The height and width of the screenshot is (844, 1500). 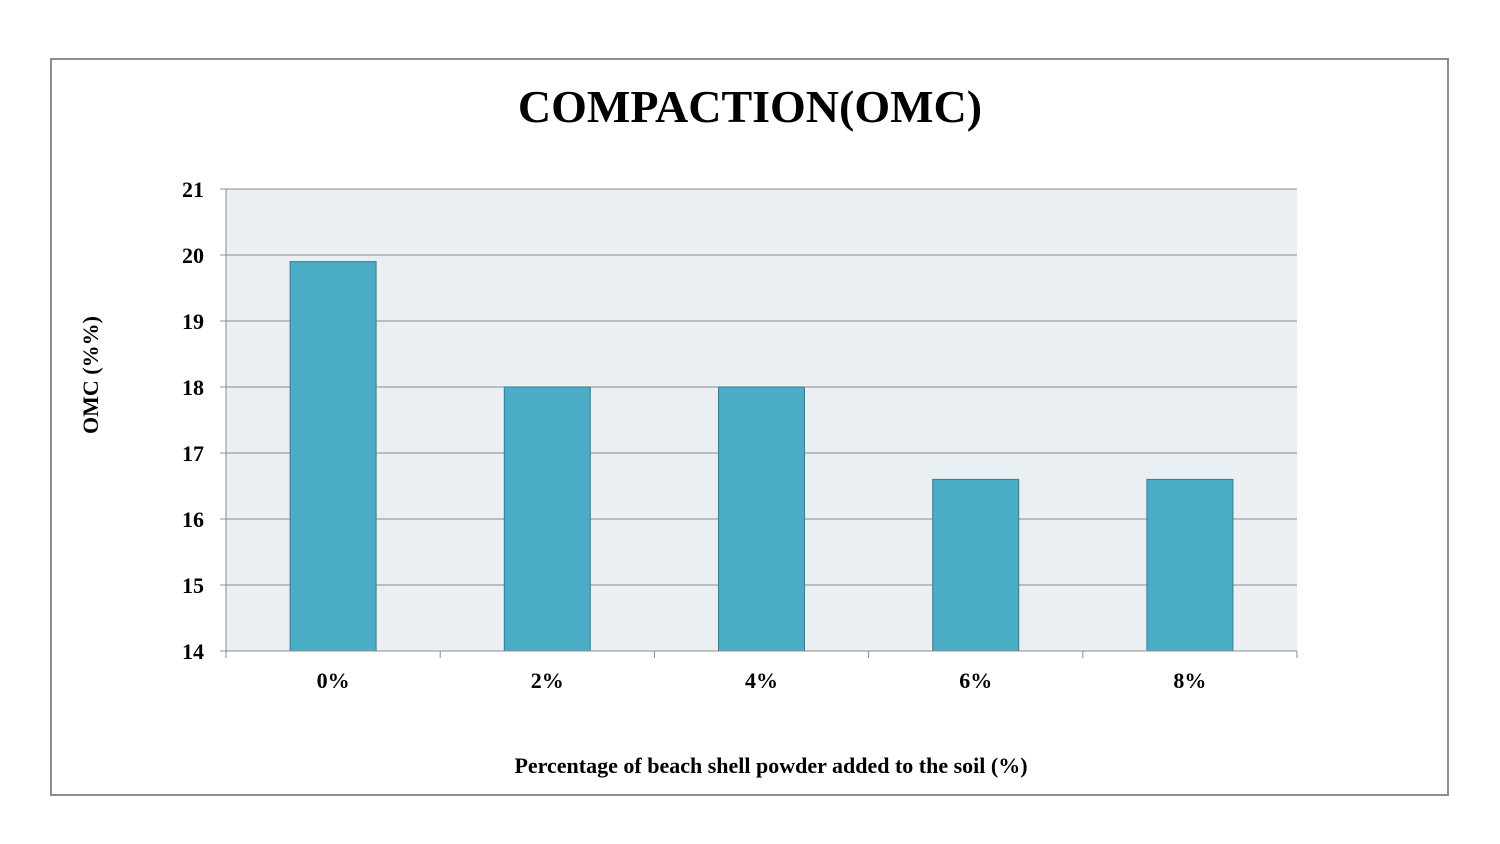 What do you see at coordinates (193, 651) in the screenshot?
I see `y-tick-label: 14` at bounding box center [193, 651].